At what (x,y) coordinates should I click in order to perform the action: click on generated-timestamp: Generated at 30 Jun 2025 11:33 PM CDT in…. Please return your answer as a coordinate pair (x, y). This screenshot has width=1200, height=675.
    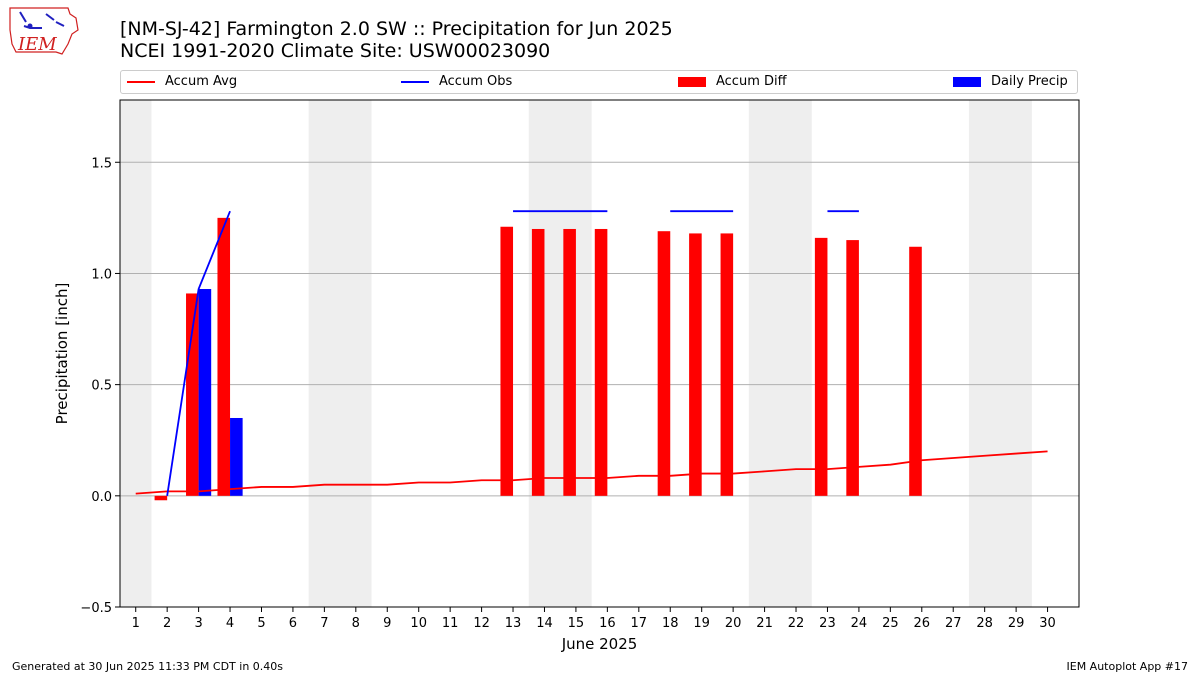
    Looking at the image, I should click on (148, 666).